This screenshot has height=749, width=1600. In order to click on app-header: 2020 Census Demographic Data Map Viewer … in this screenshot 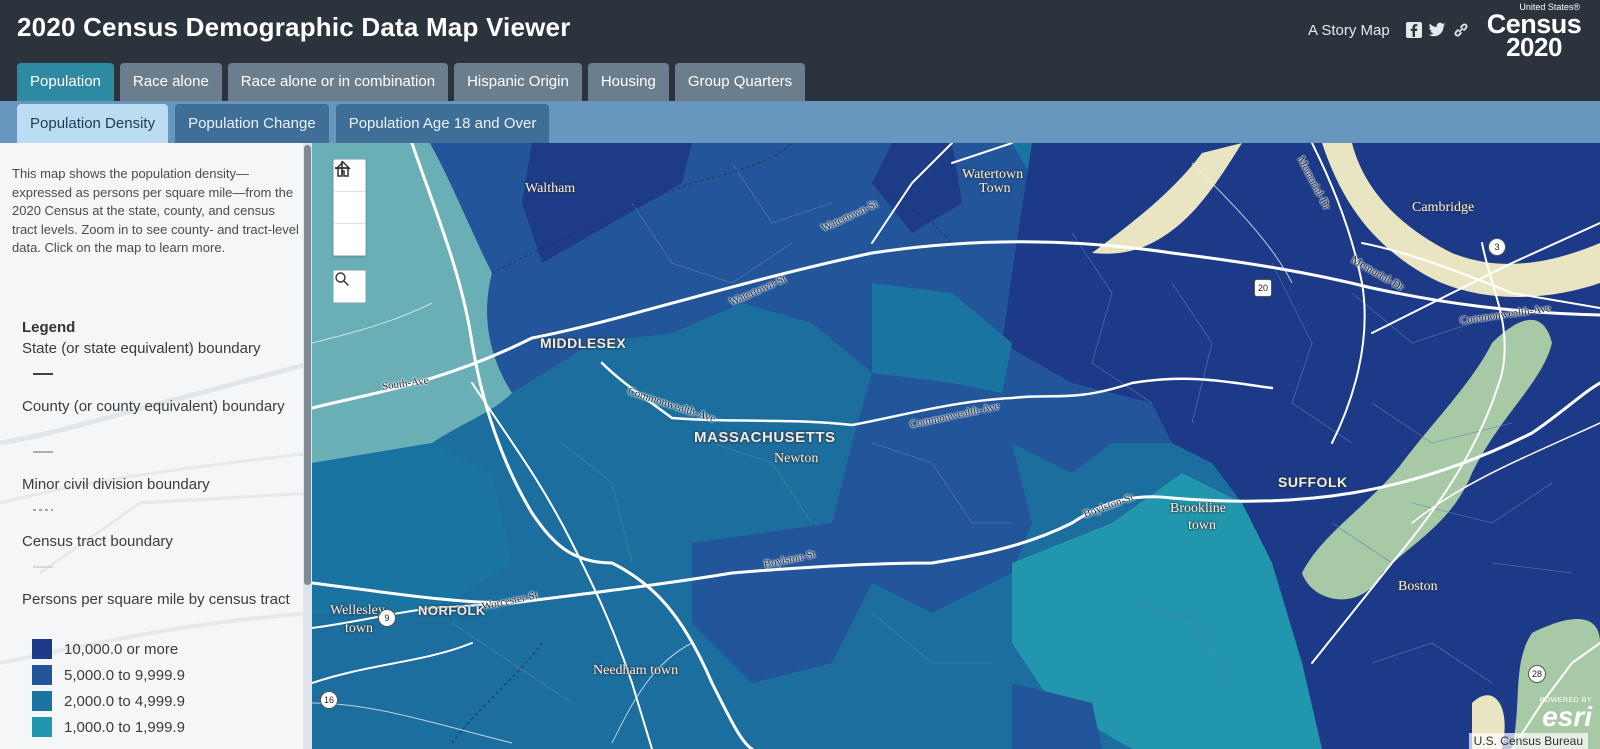, I will do `click(800, 50)`.